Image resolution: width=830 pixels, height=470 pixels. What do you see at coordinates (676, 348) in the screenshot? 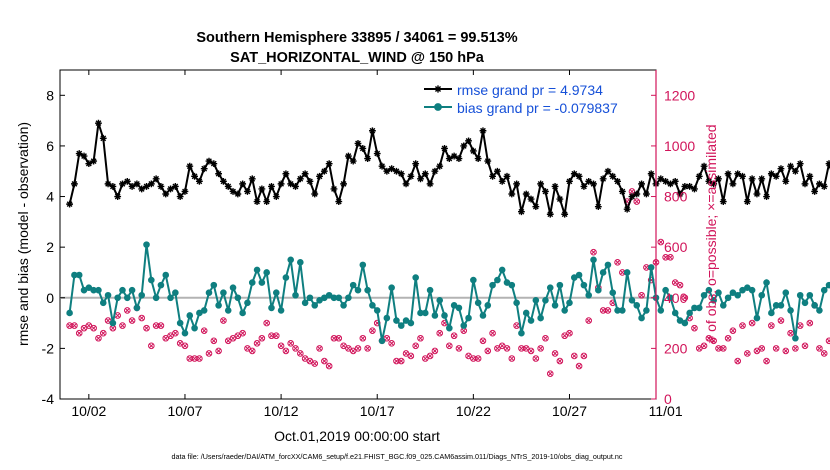
I see `y-right-tick-label: 200` at bounding box center [676, 348].